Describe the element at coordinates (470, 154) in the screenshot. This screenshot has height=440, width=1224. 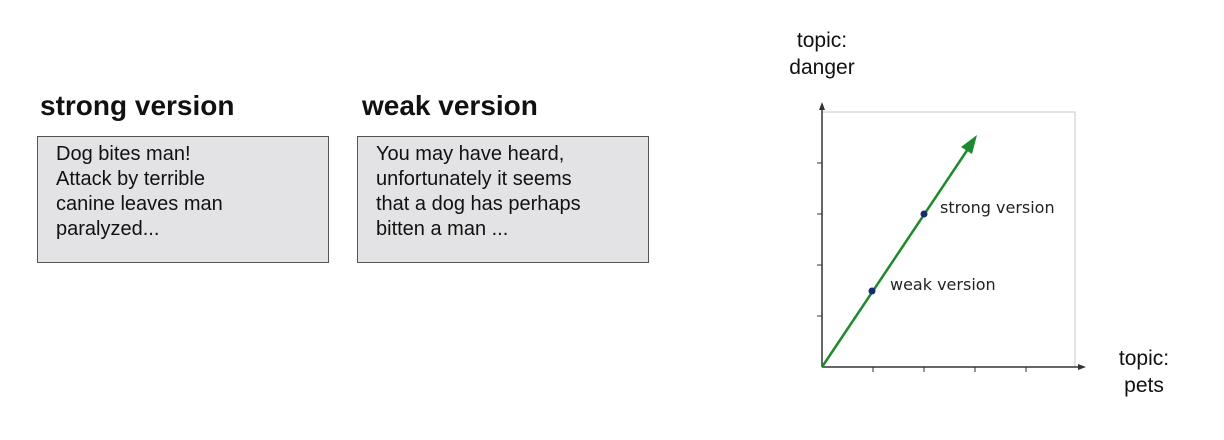
I see `text-line: You may have heard,` at that location.